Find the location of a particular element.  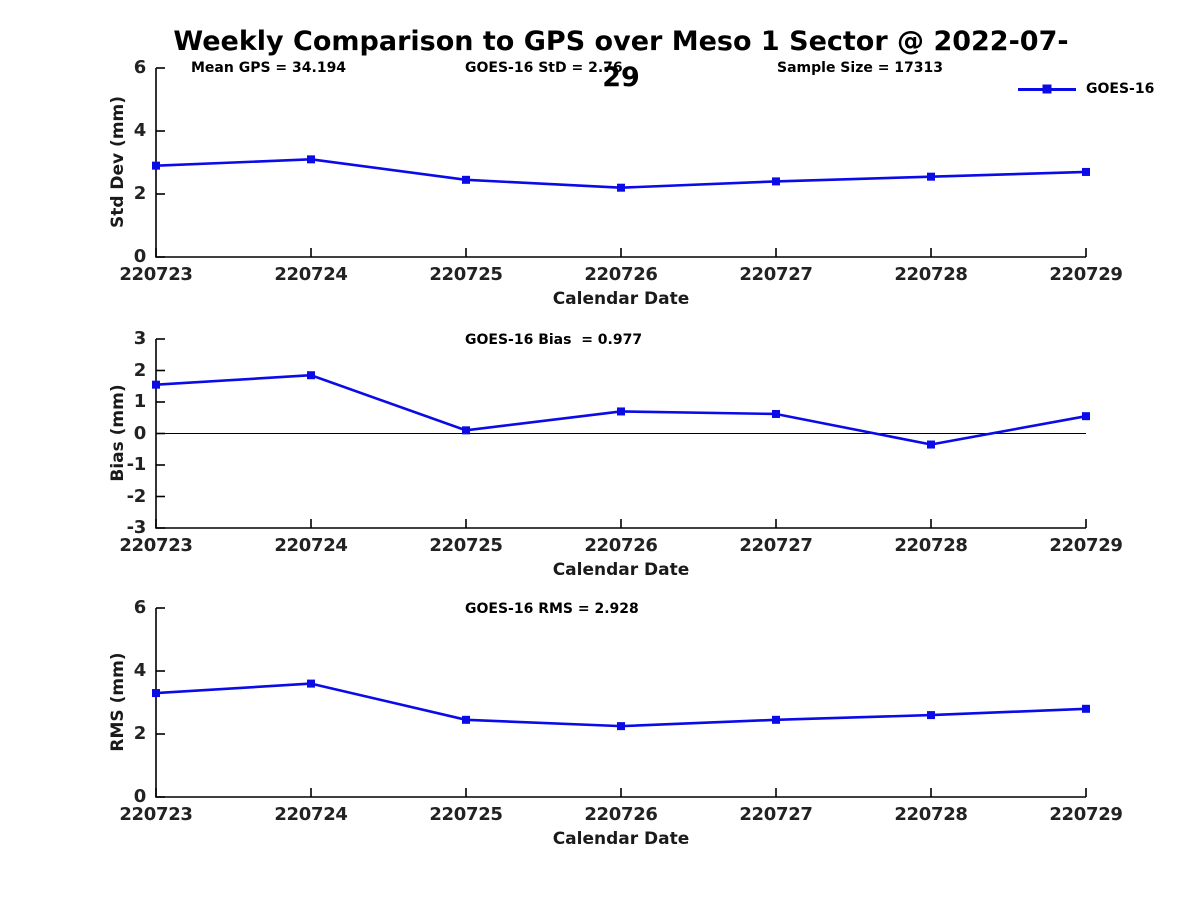

legend: GOES-16 is located at coordinates (1086, 89).